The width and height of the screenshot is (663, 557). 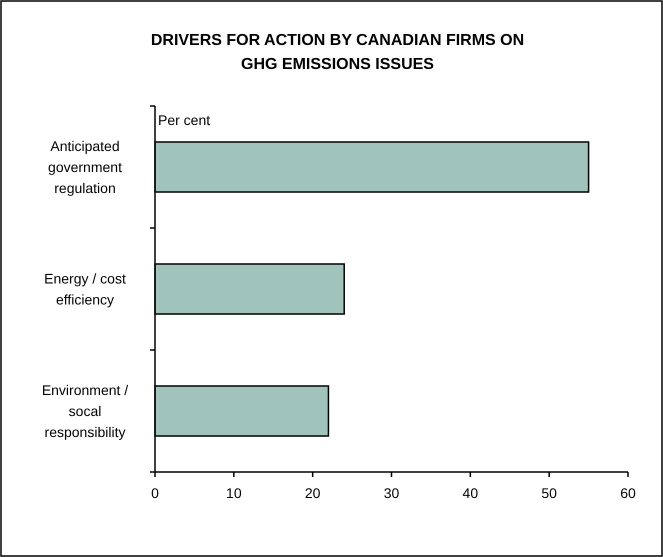 What do you see at coordinates (85, 411) in the screenshot?
I see `y-tick-label: Environment / socal responsibility` at bounding box center [85, 411].